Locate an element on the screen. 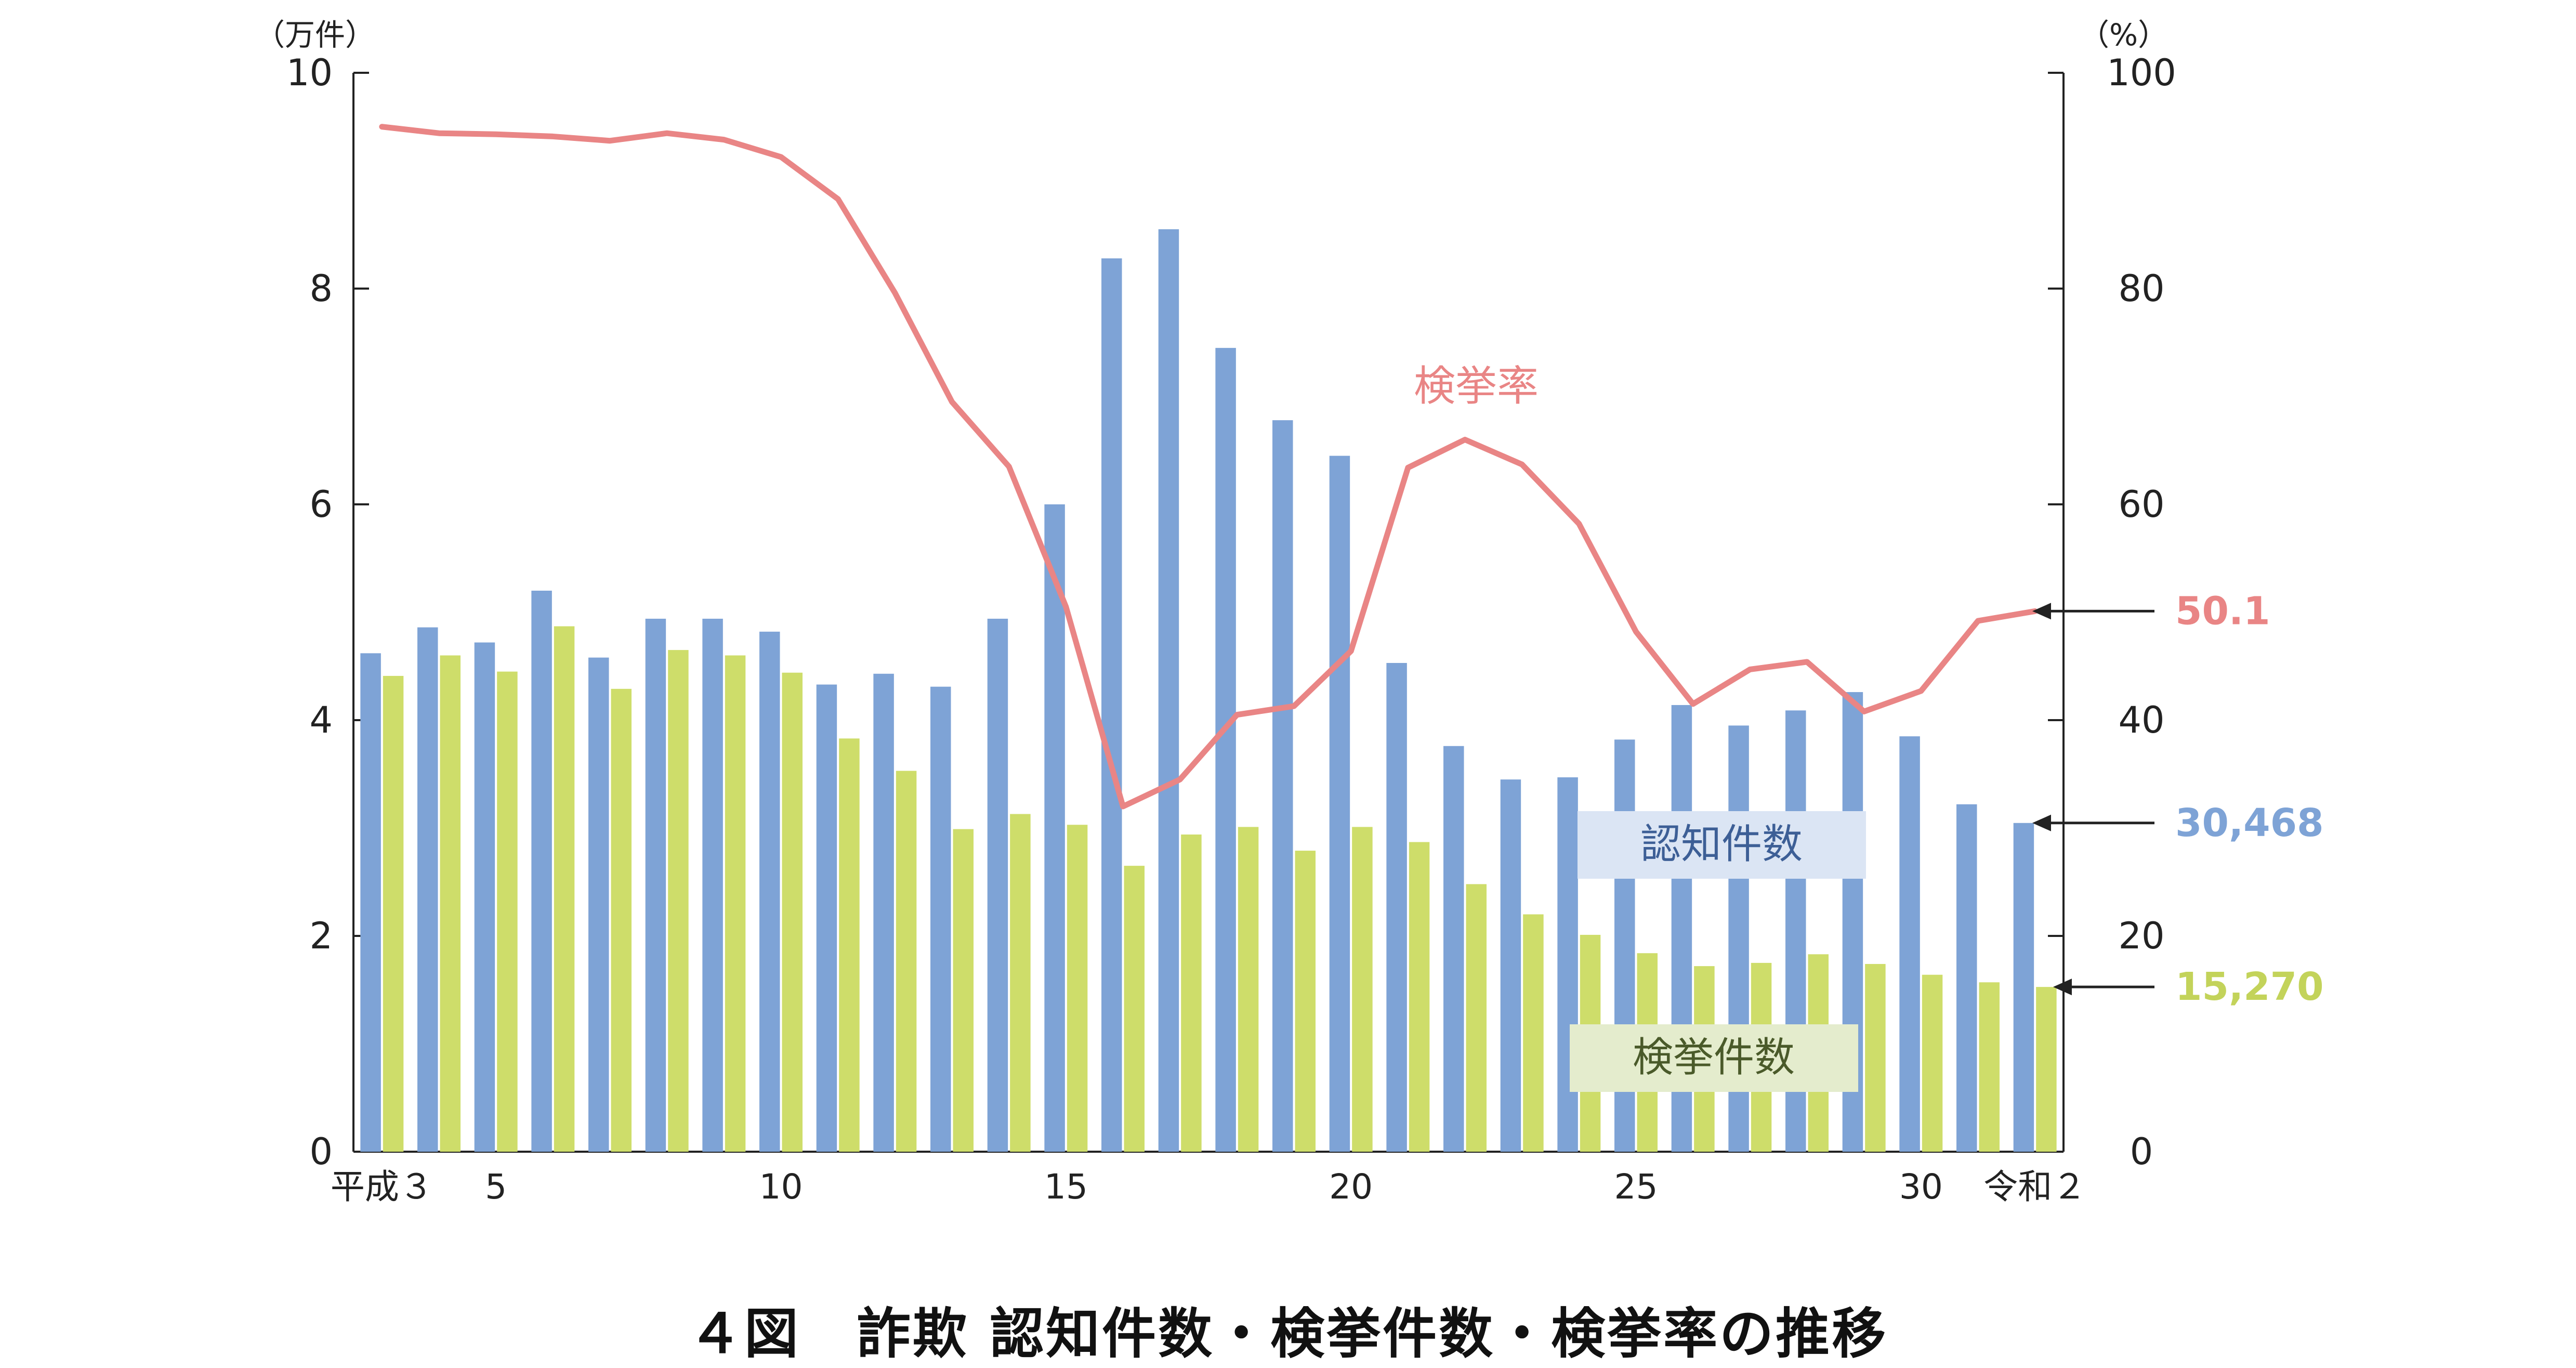 This screenshot has height=1368, width=2576. left-tick-label: 0 is located at coordinates (321, 1151).